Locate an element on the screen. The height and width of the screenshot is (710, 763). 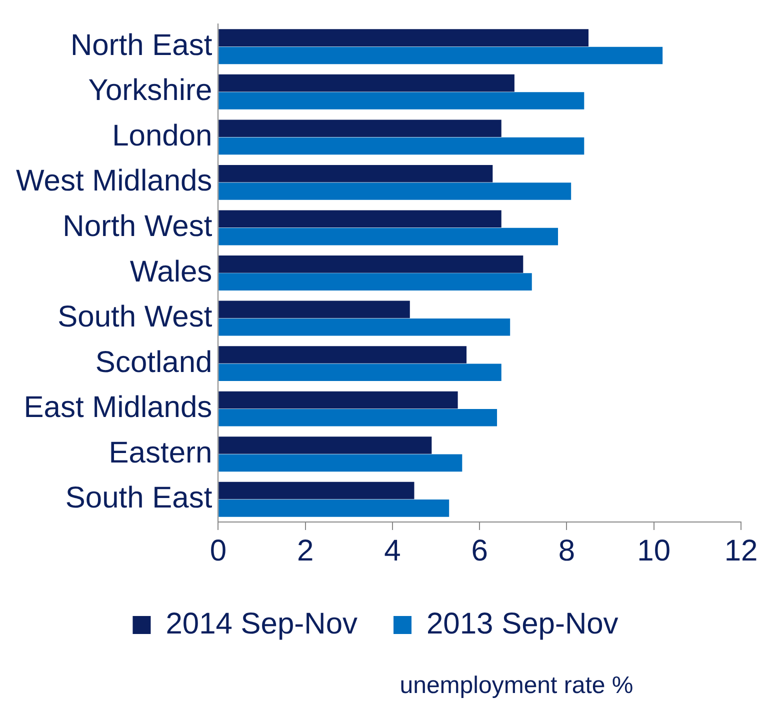
y-tick-label: Scotland is located at coordinates (153, 362).